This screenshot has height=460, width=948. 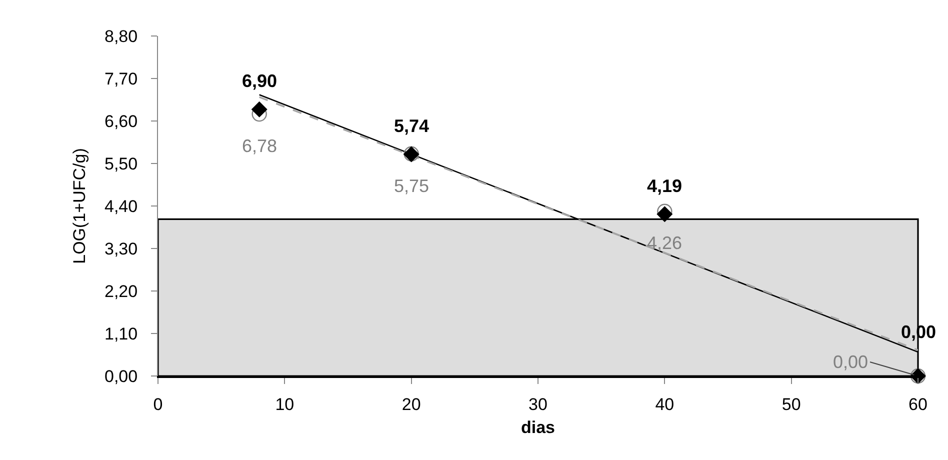 I want to click on x-tick-label: 40, so click(x=664, y=404).